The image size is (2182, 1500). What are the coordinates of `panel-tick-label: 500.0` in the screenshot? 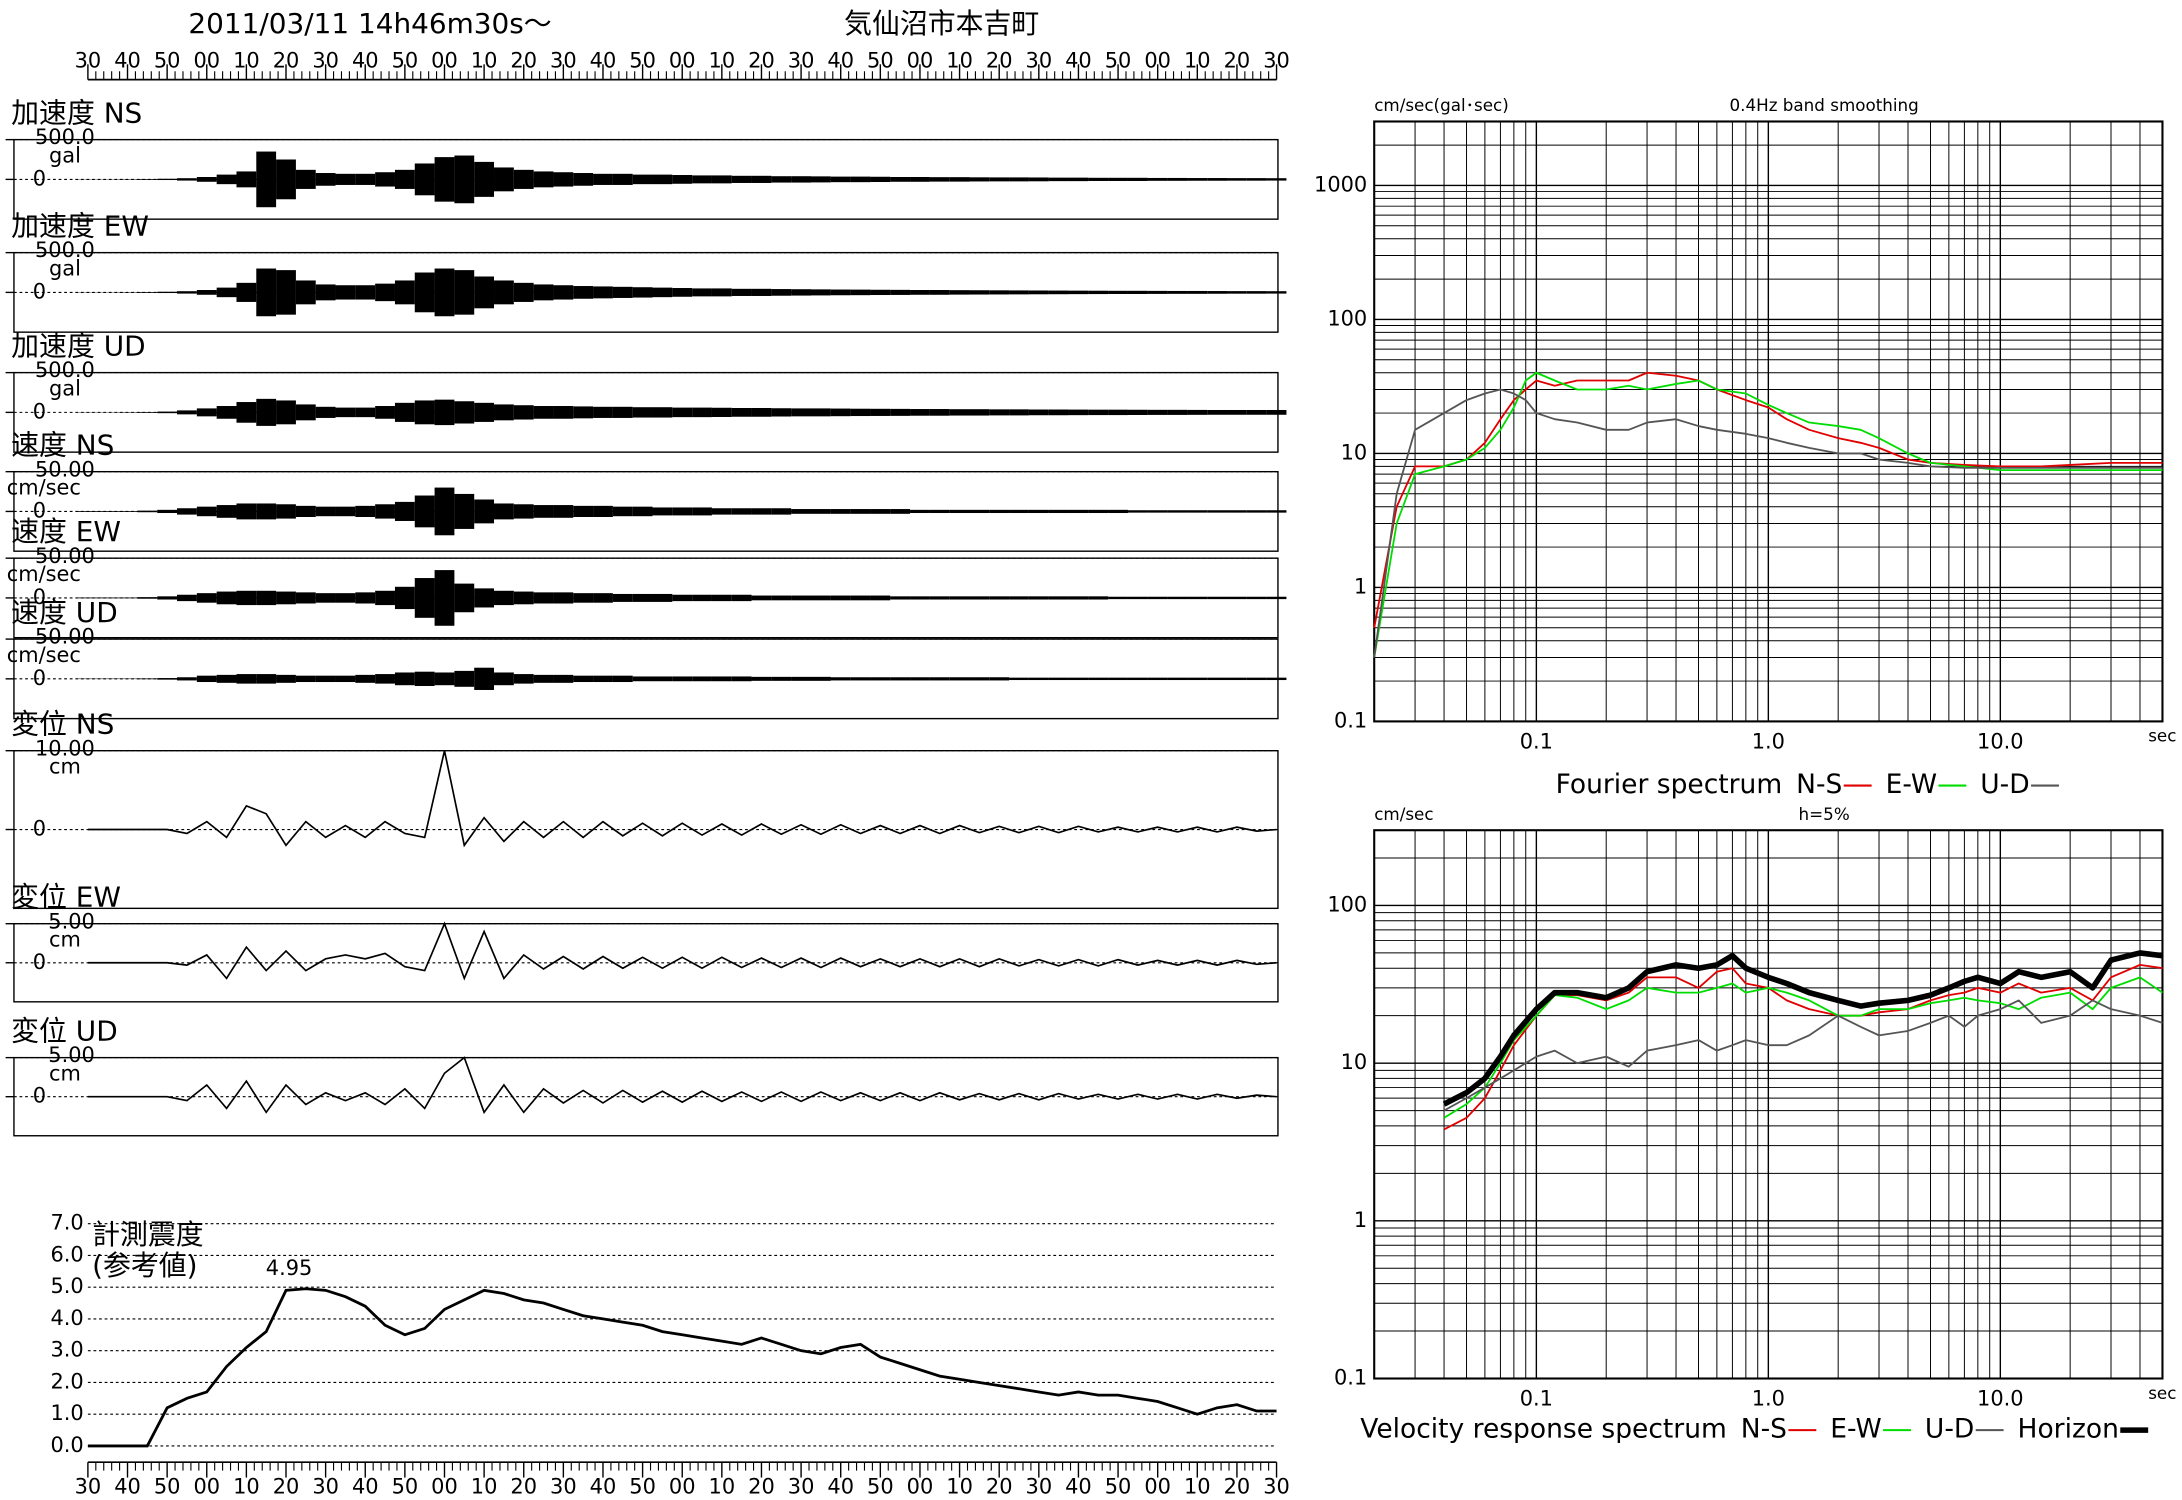 It's located at (65, 137).